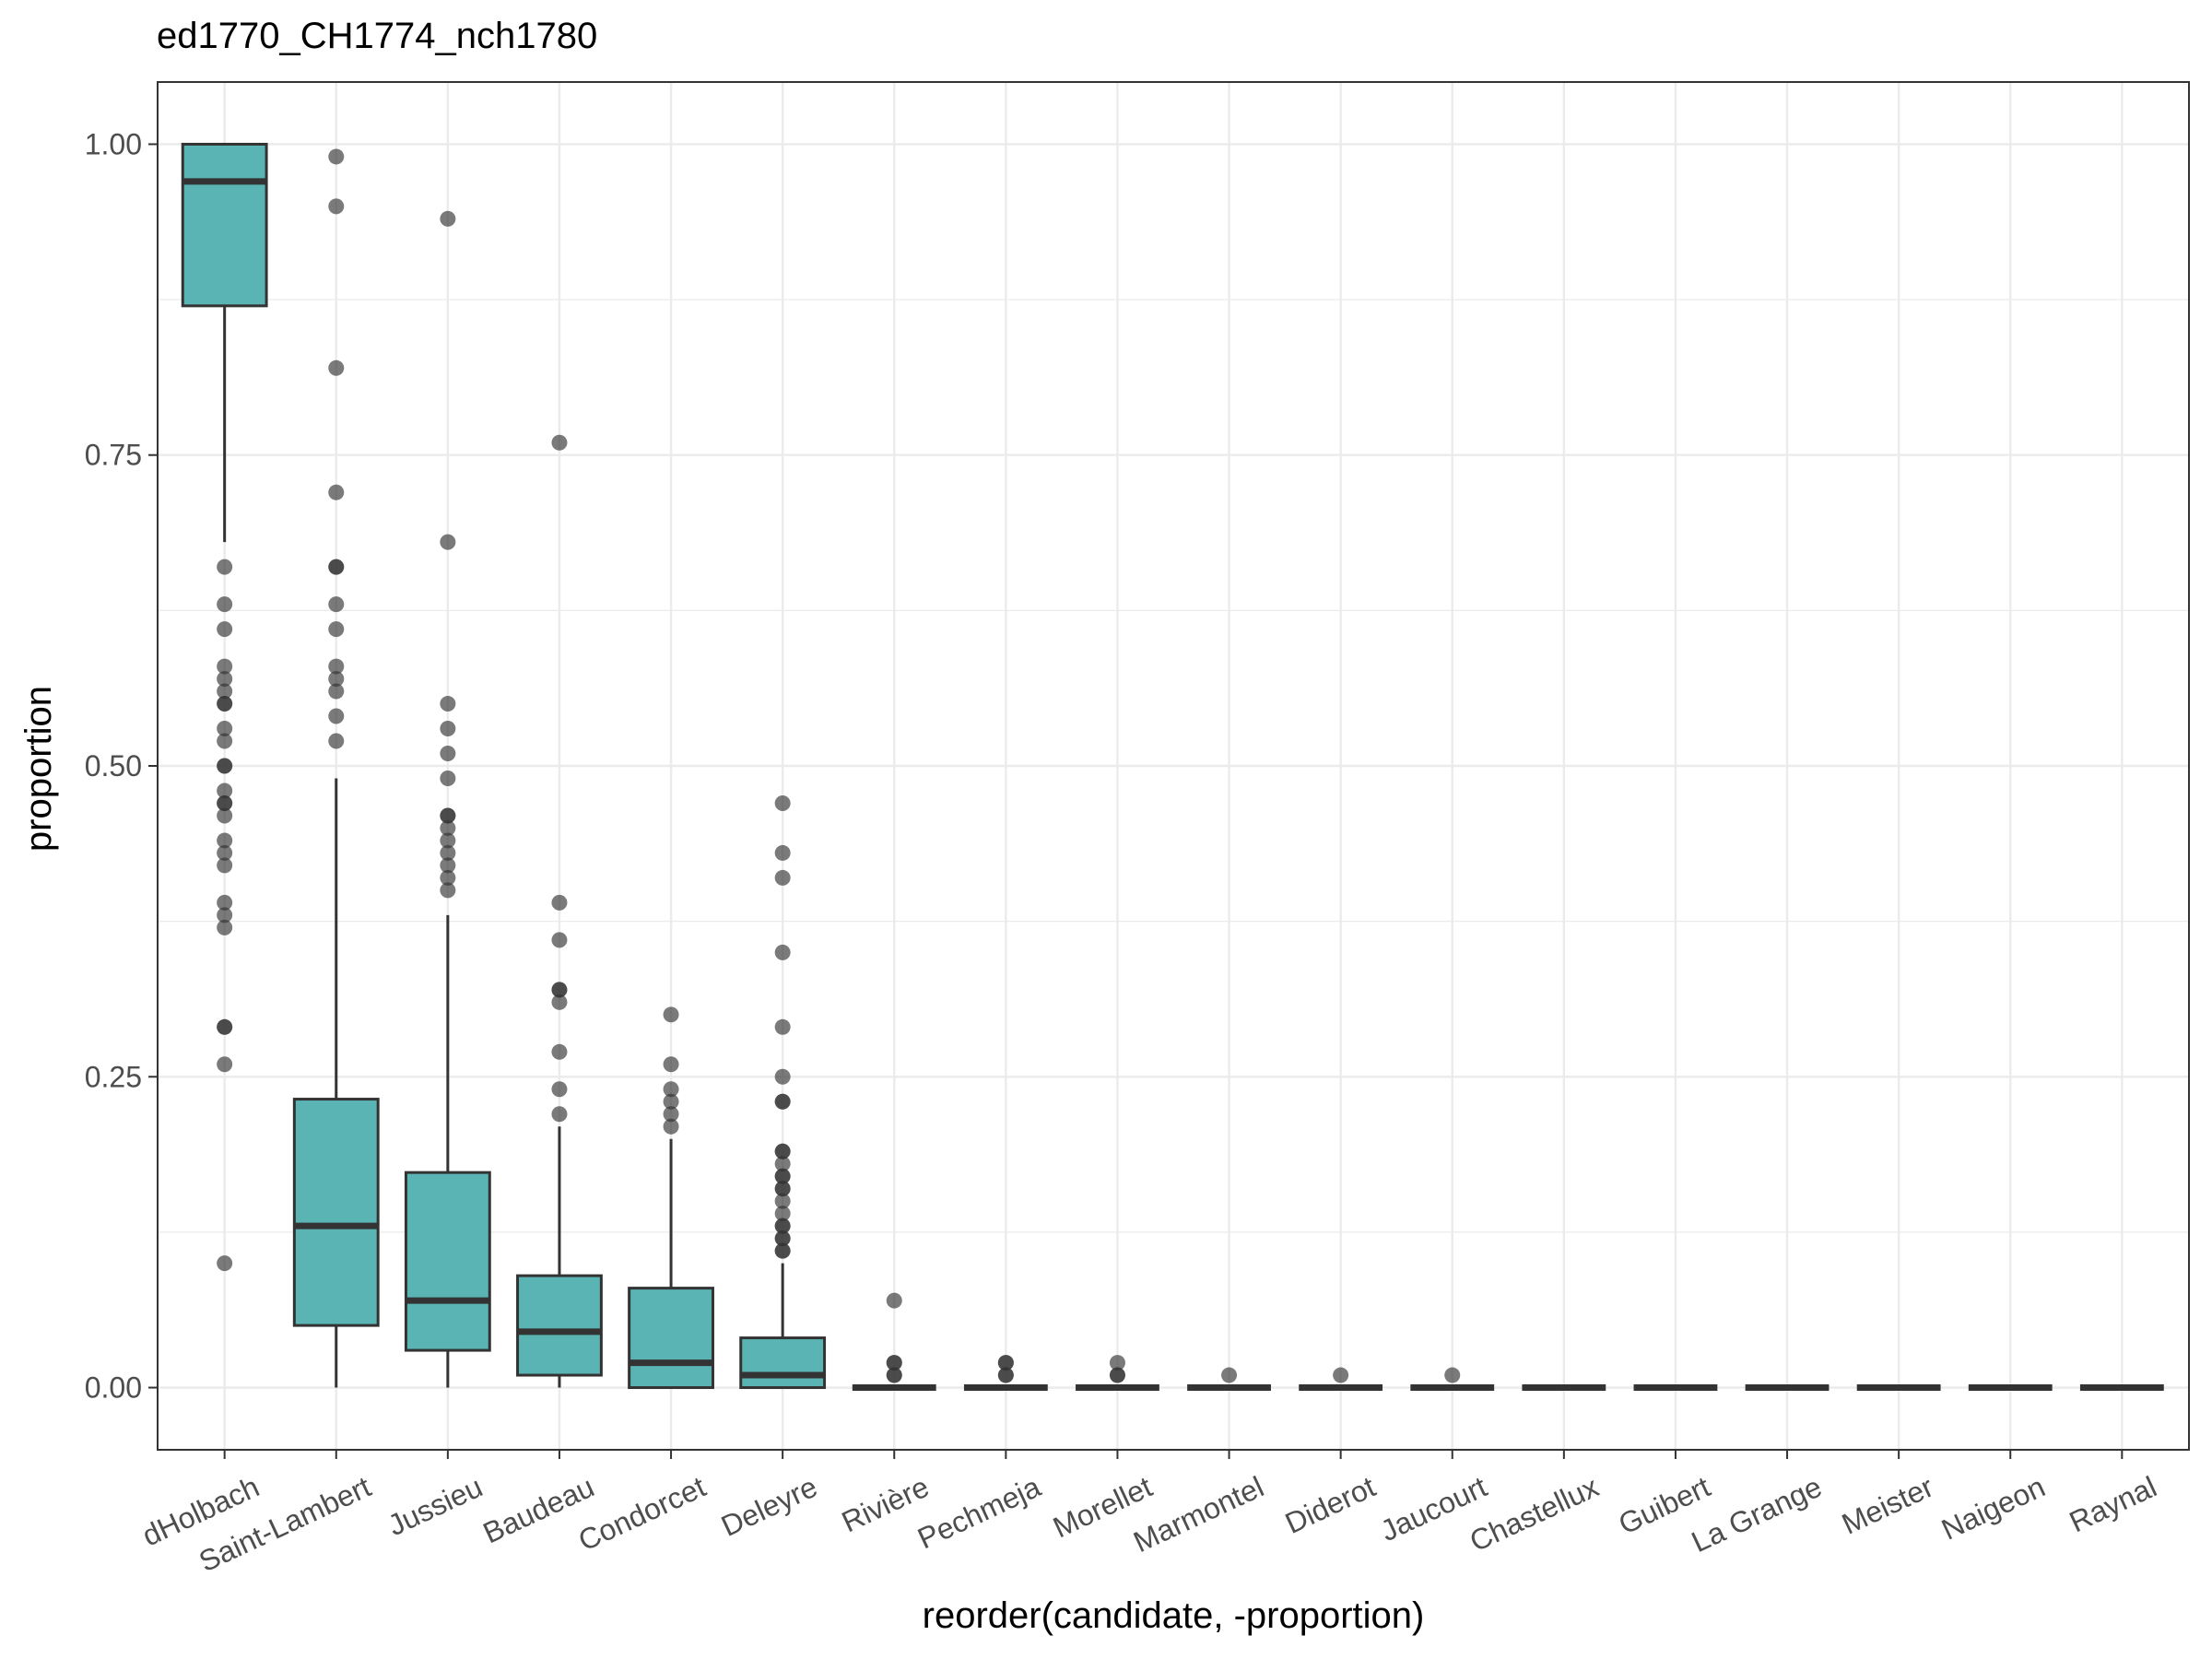  What do you see at coordinates (1757, 1514) in the screenshot?
I see `x-tick-label: La Grange` at bounding box center [1757, 1514].